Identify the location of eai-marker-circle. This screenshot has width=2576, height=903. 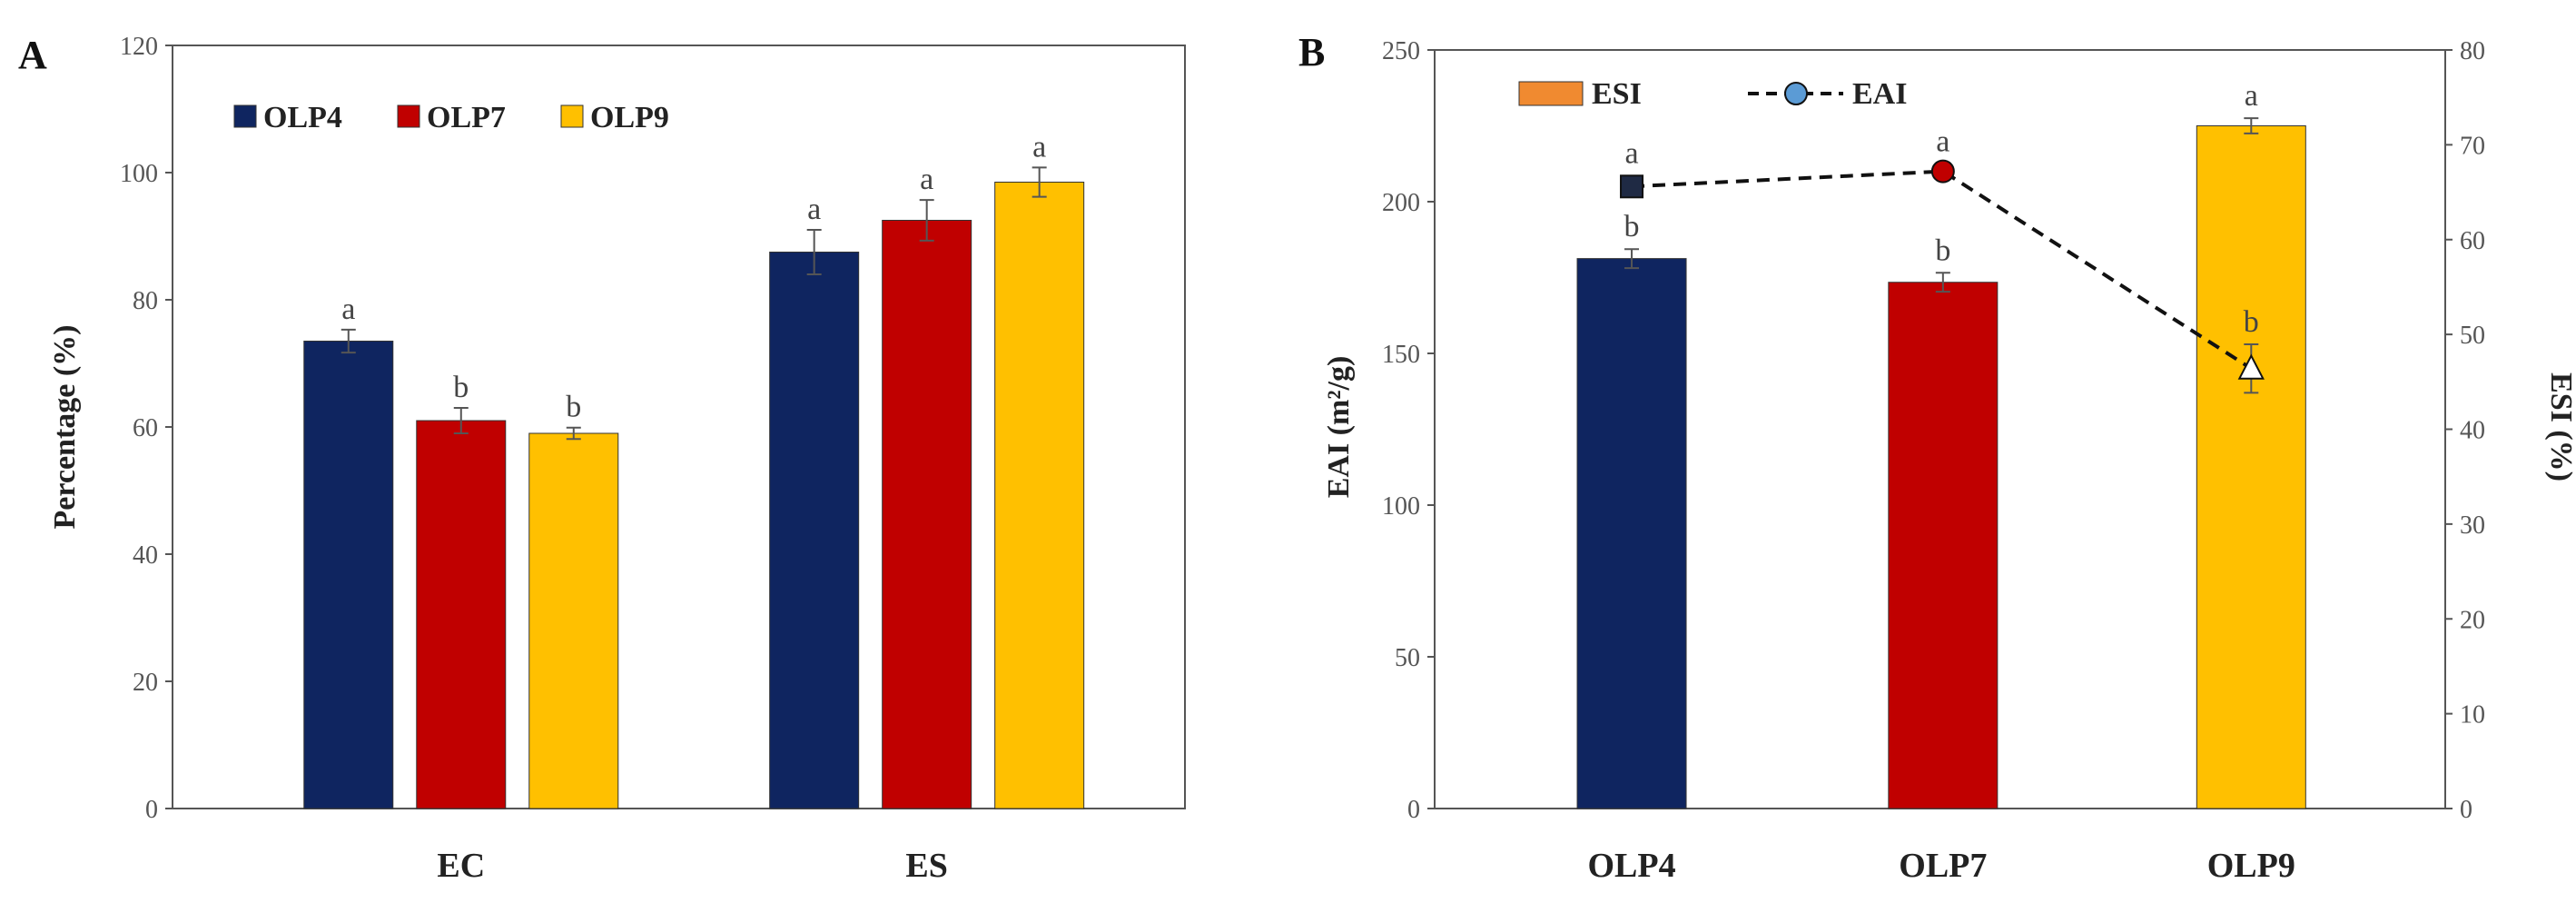
(1943, 171).